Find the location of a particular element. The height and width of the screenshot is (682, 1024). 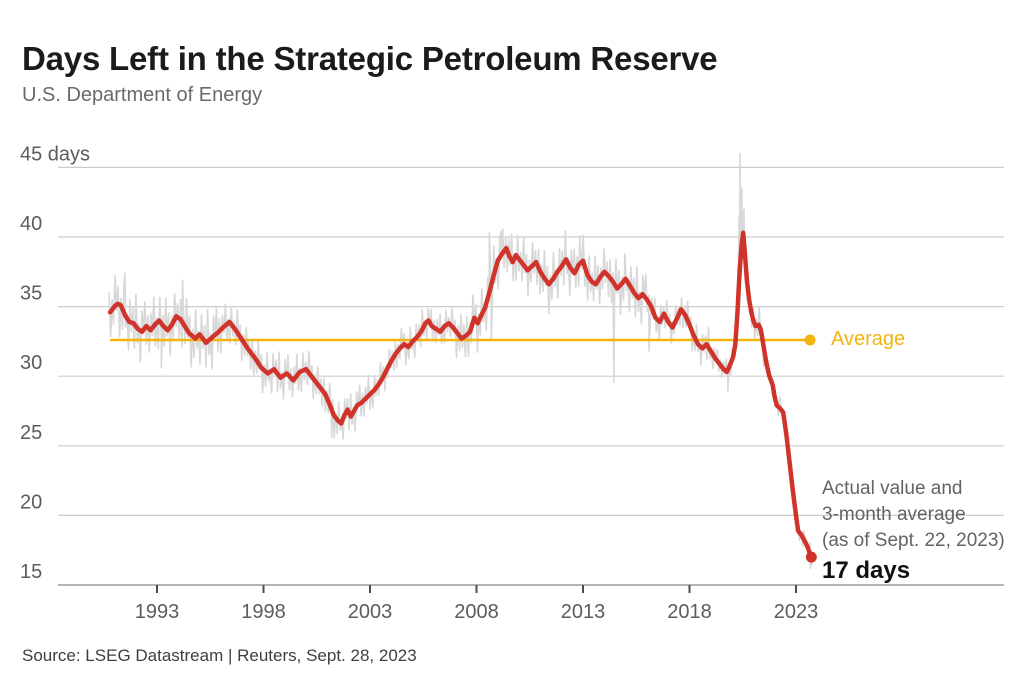

chart-subtitle: U.S. Department of Energy is located at coordinates (142, 95).